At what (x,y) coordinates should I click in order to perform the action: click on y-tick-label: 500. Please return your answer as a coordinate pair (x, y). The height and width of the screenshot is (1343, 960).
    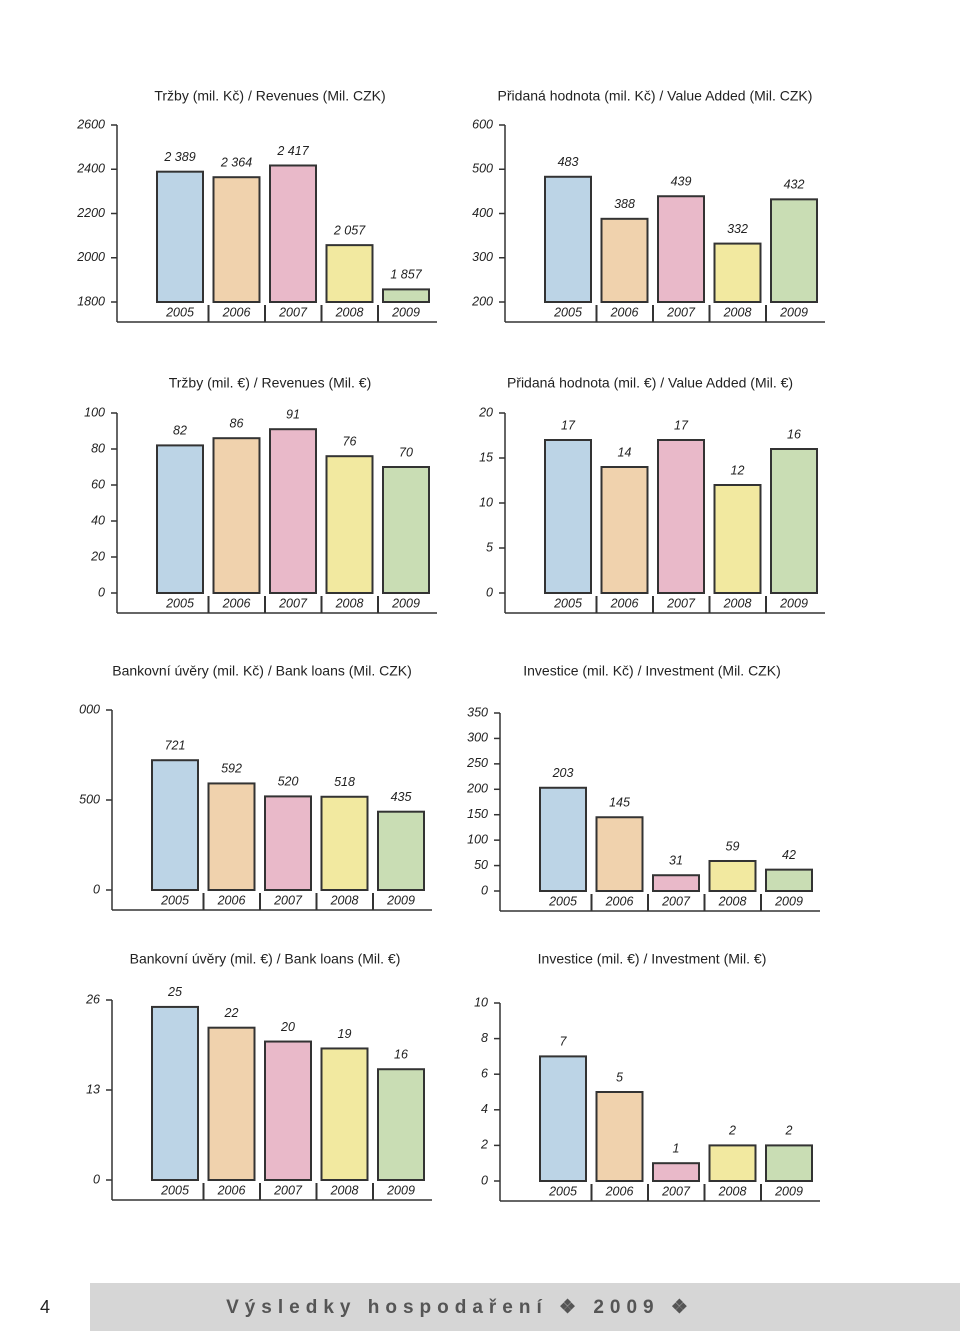
    Looking at the image, I should click on (482, 169).